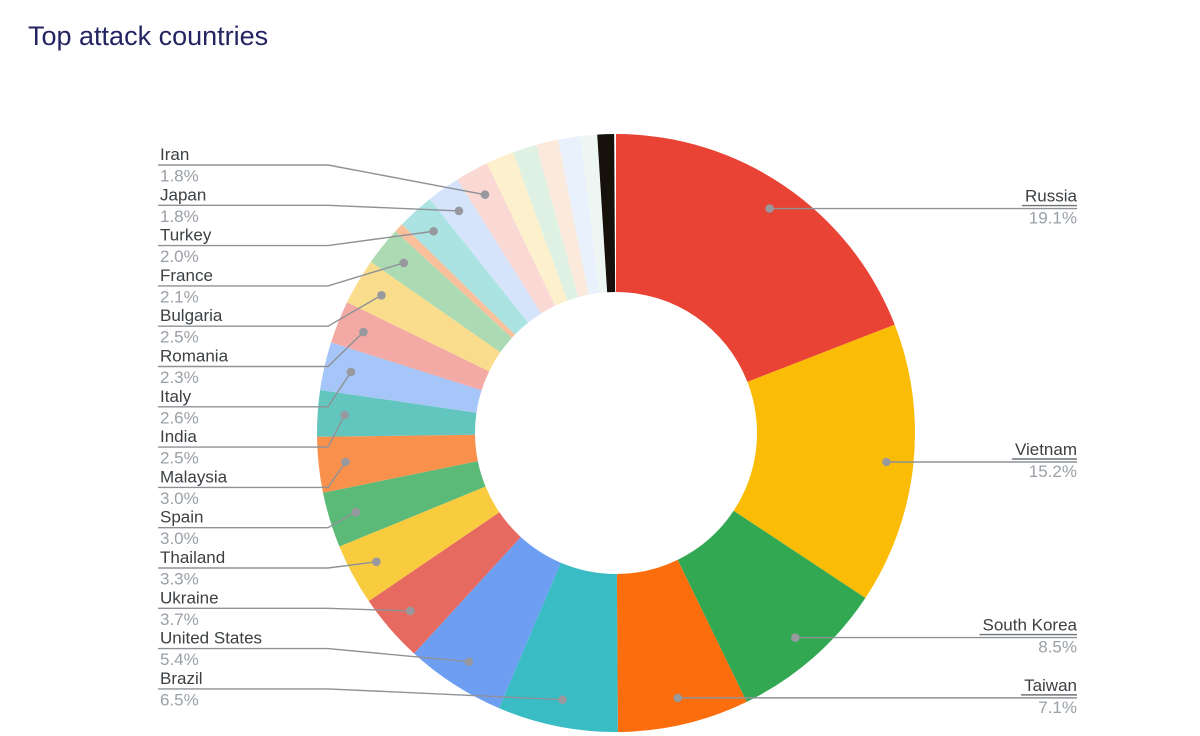 The height and width of the screenshot is (736, 1200). What do you see at coordinates (179, 659) in the screenshot?
I see `value-united-states: 5.4%` at bounding box center [179, 659].